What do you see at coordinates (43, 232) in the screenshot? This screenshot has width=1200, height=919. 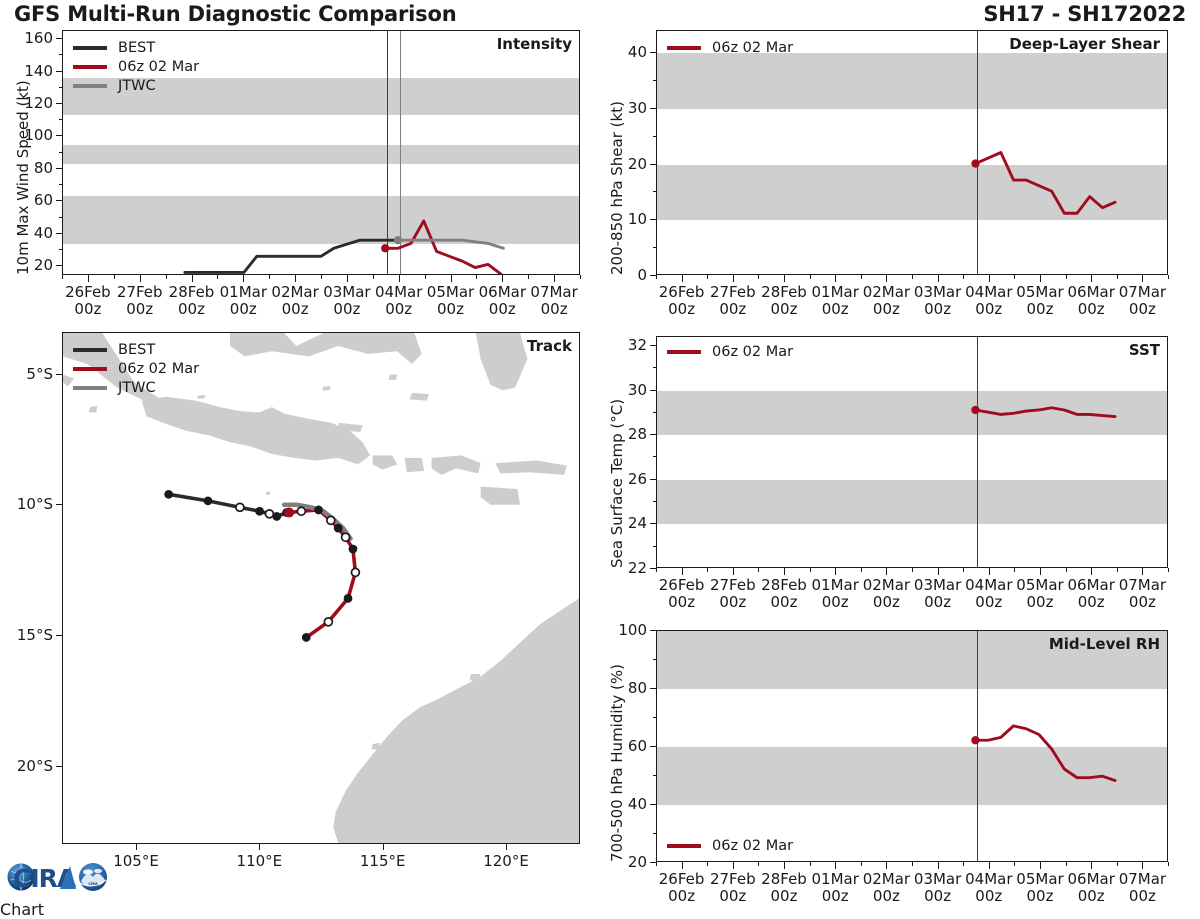 I see `y-tick-label: 40` at bounding box center [43, 232].